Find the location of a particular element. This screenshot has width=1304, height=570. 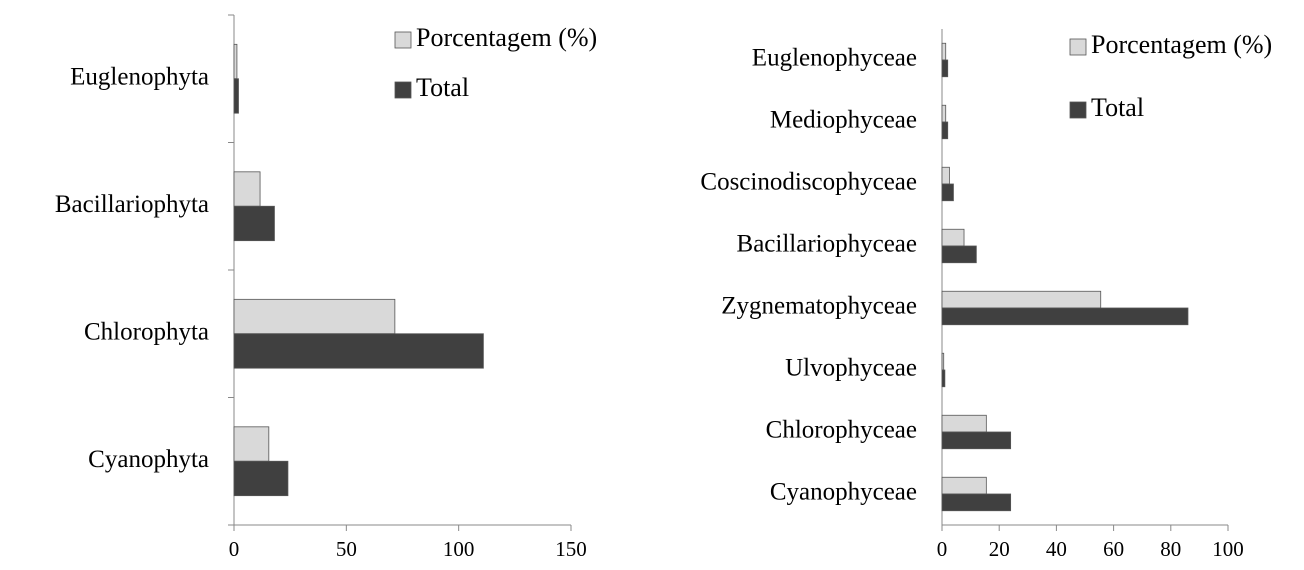

category-label: Zygnematophyceae is located at coordinates (819, 306).